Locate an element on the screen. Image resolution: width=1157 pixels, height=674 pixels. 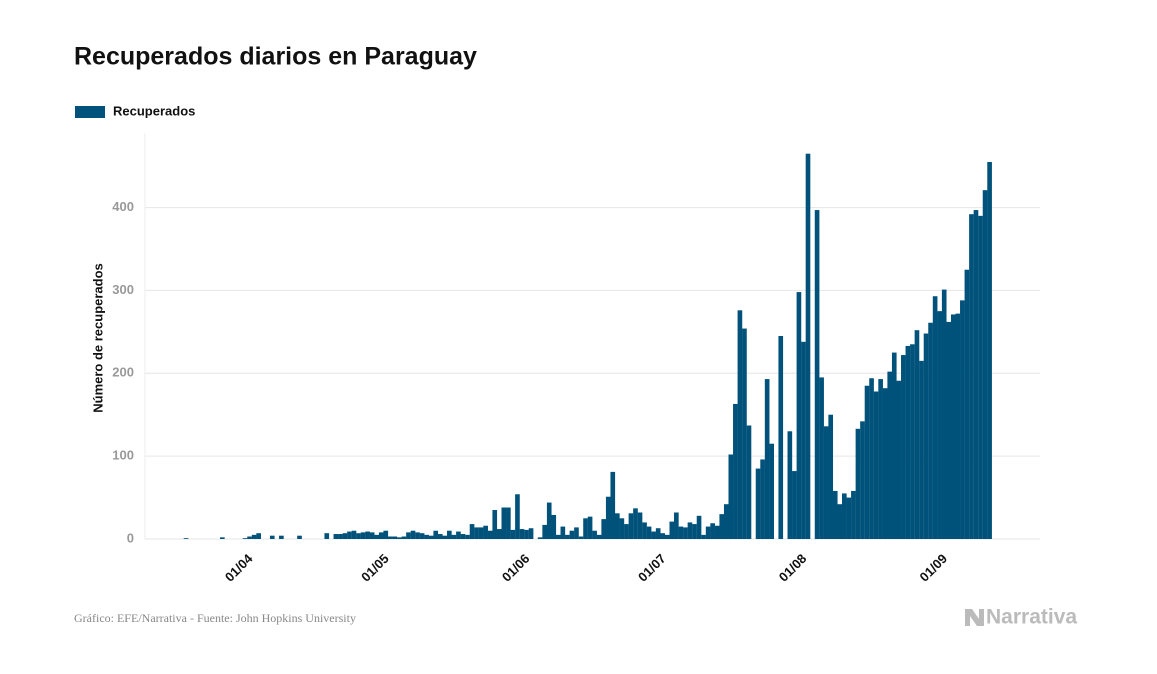
x-tick-label: 01/09 is located at coordinates (934, 568).